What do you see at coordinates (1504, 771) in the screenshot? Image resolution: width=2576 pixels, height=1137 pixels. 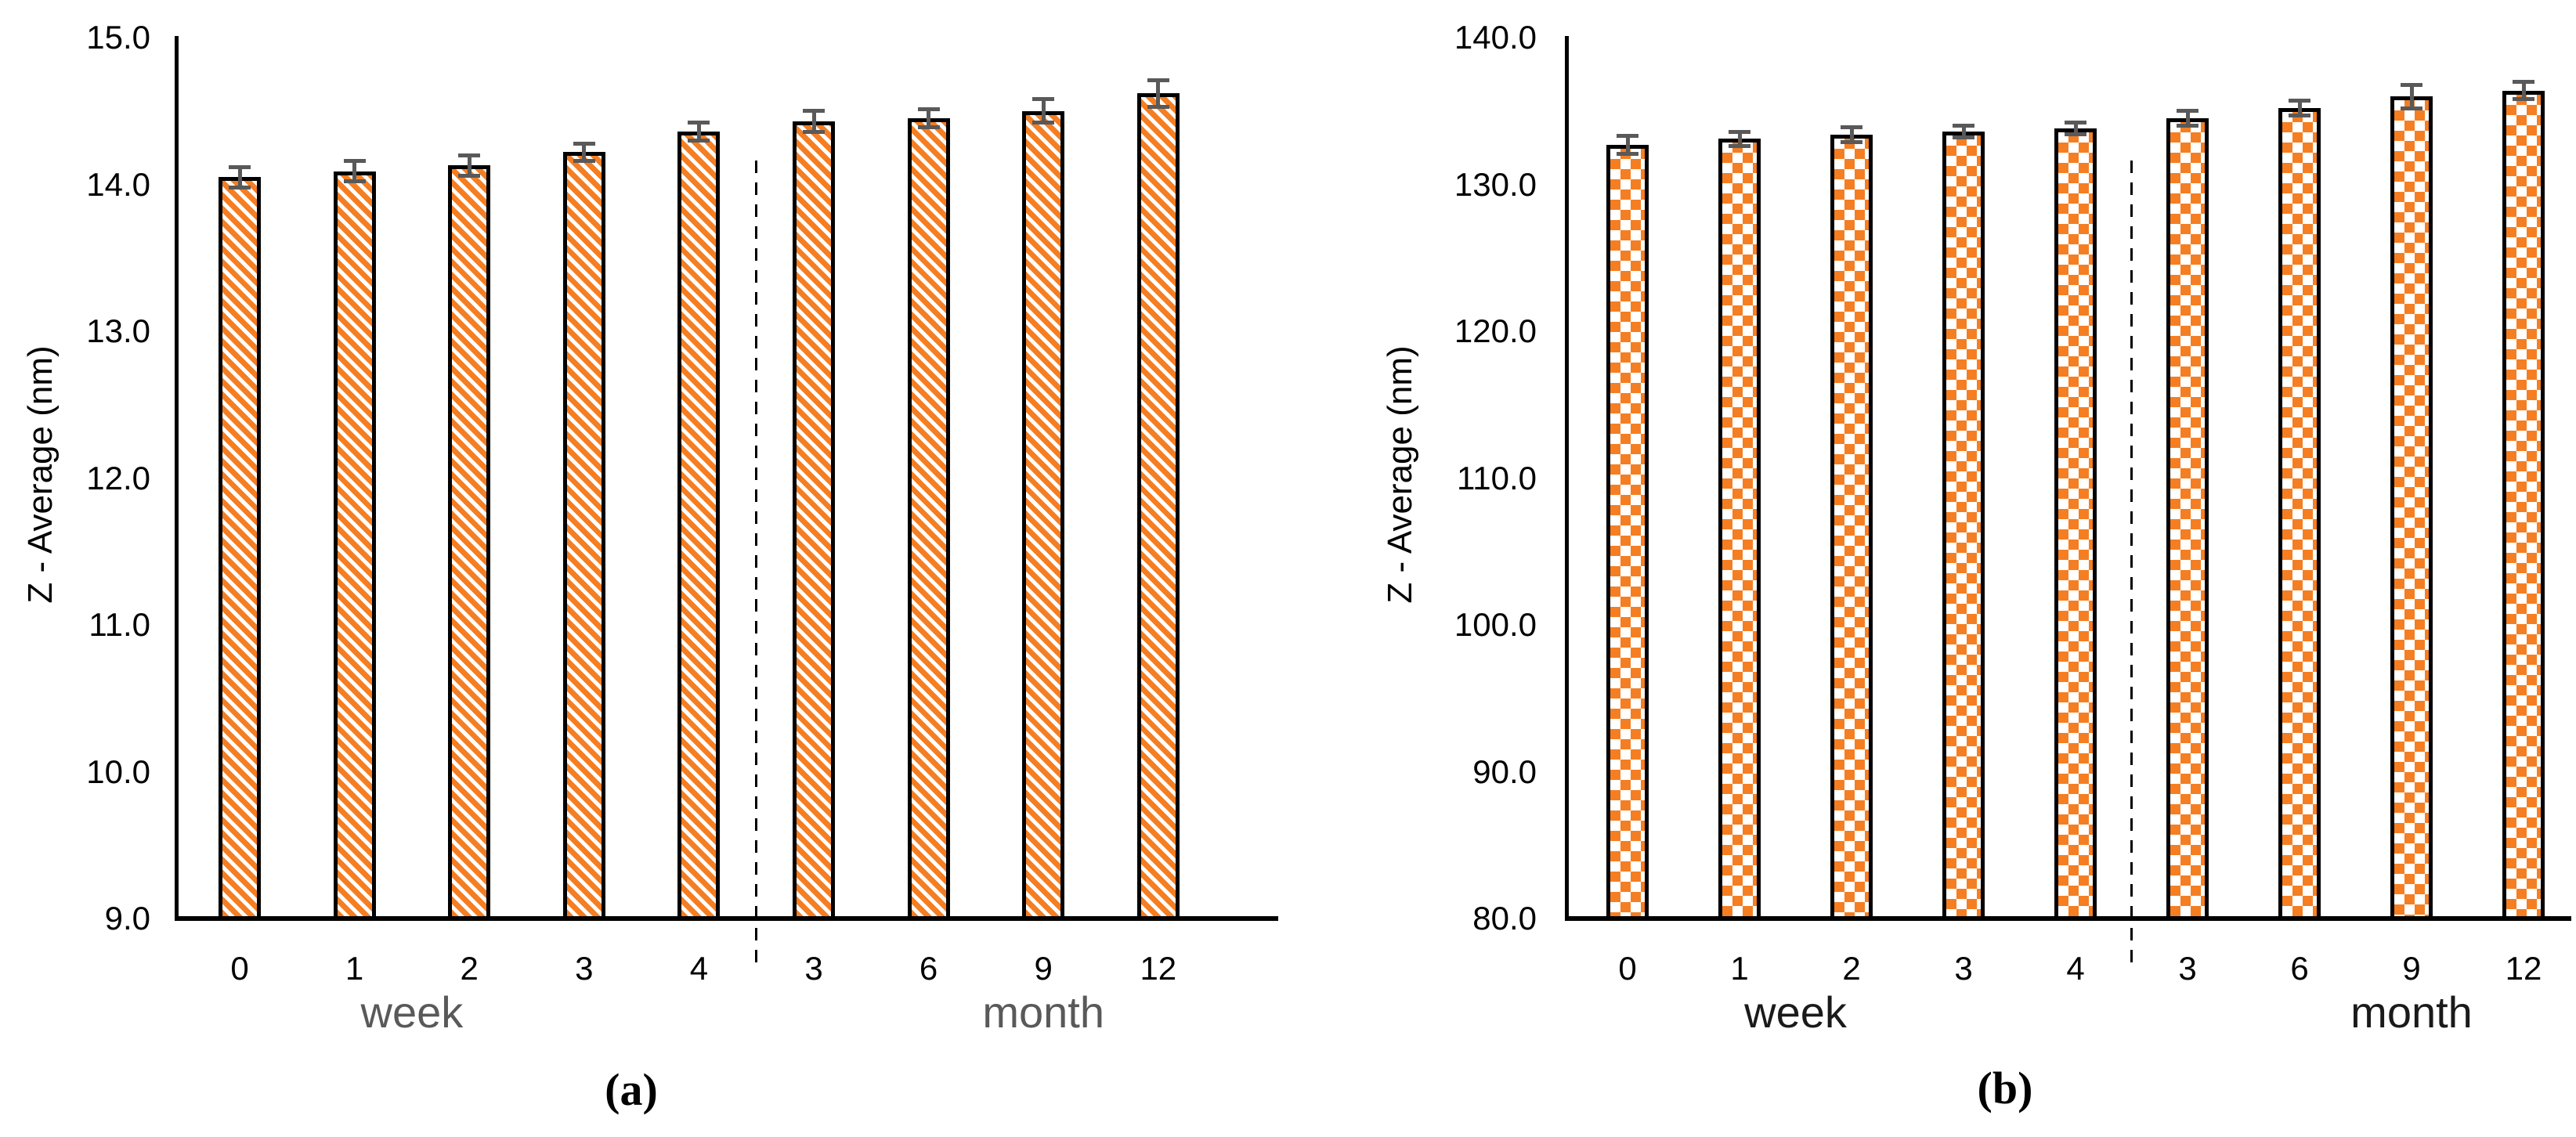 I see `y-tick-label: 90.0` at bounding box center [1504, 771].